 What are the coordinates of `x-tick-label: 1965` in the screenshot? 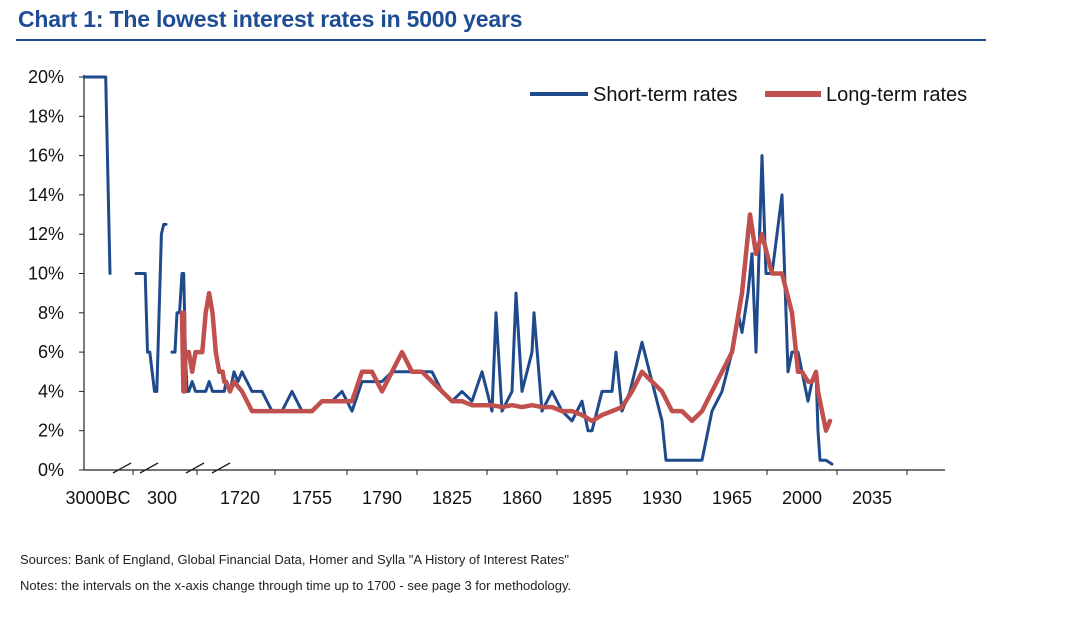 It's located at (732, 498).